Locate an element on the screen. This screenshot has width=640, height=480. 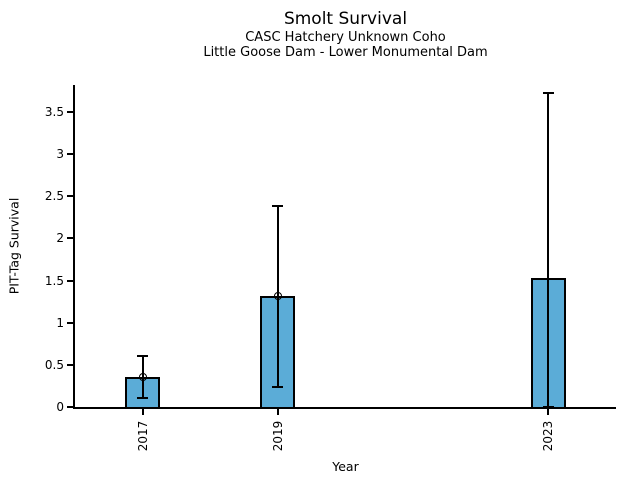
y-tick-label: 0 is located at coordinates (60, 407).